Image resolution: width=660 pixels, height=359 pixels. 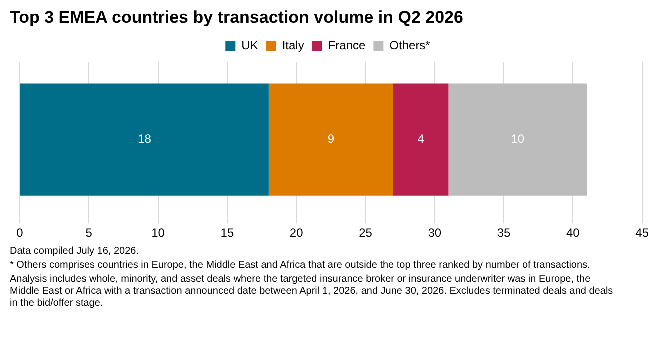 I want to click on x-tick-label: 5, so click(x=89, y=233).